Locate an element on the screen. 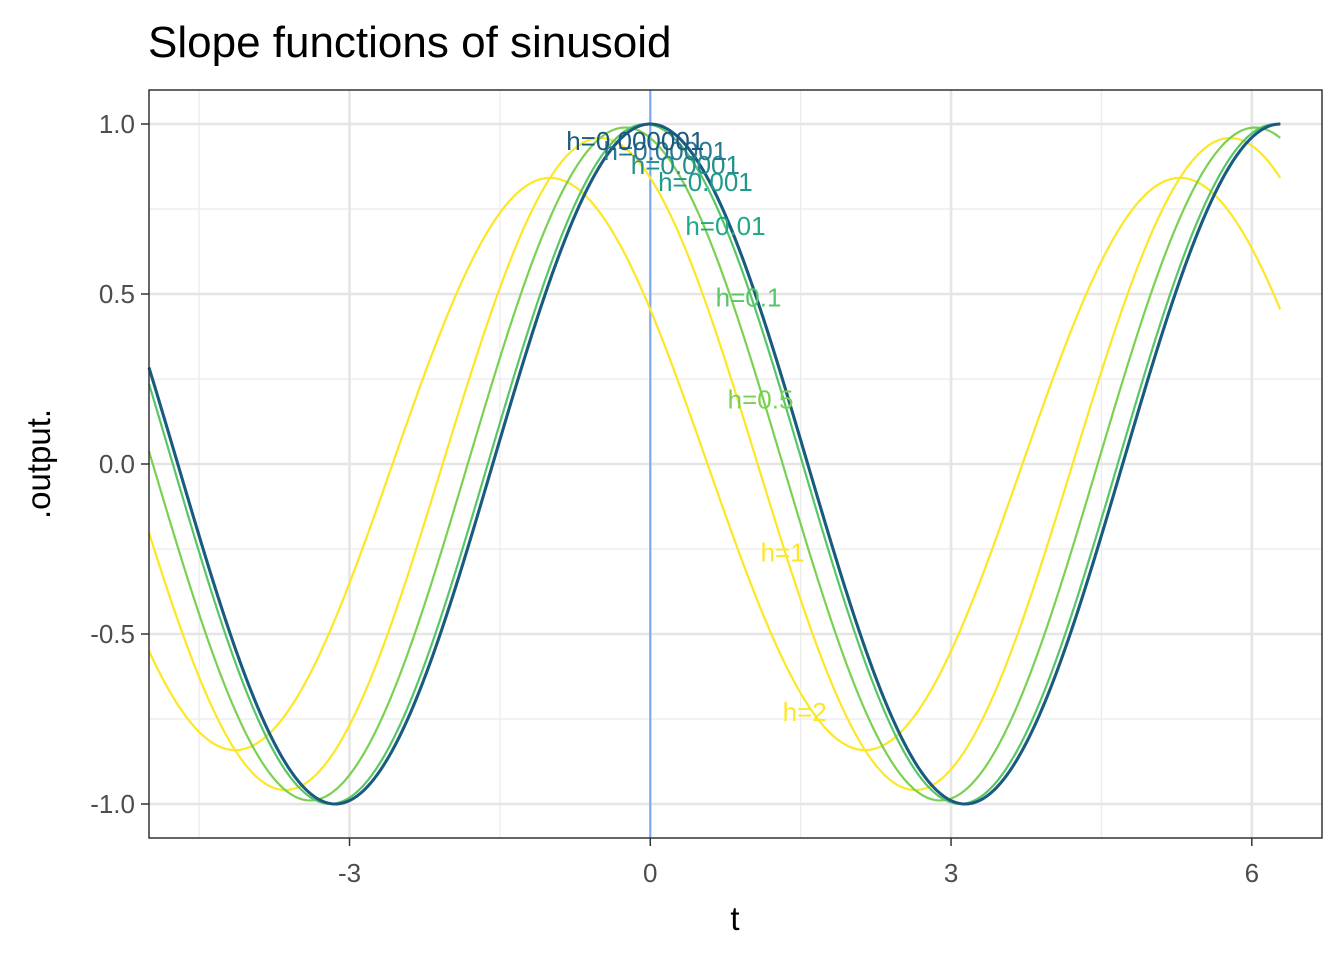  y-tick-label: -0.5 is located at coordinates (112, 634).